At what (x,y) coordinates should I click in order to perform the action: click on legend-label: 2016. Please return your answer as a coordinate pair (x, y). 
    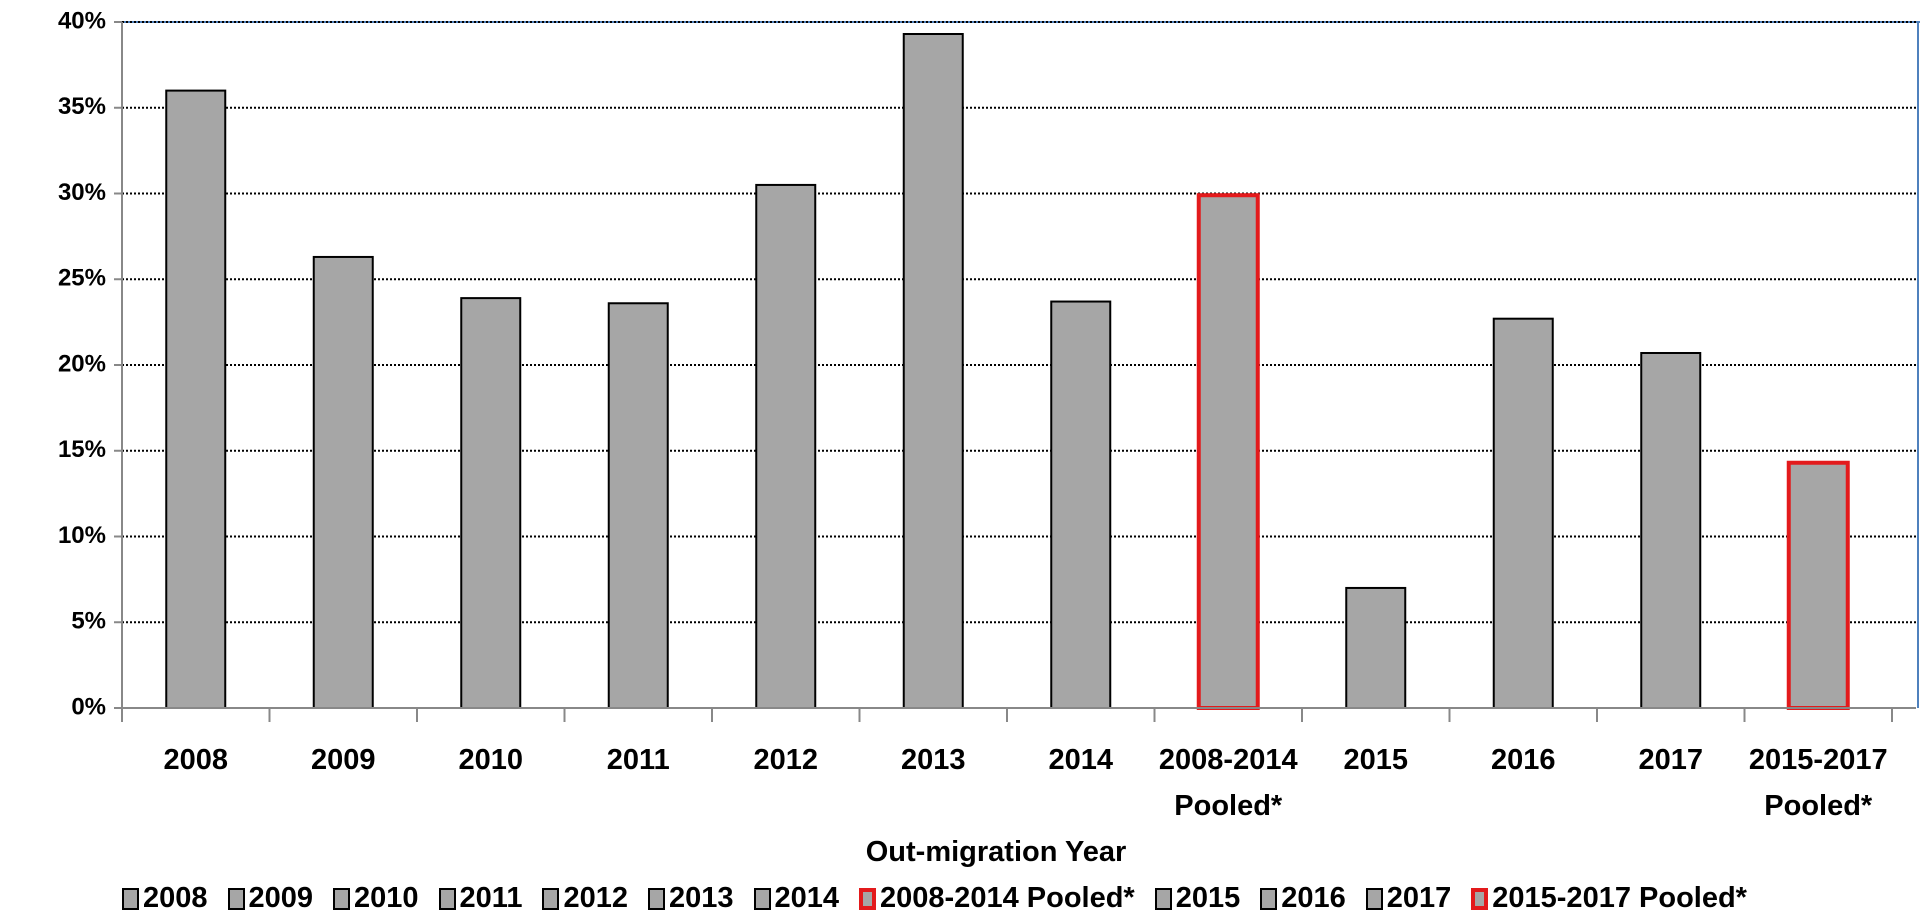
    Looking at the image, I should click on (1313, 898).